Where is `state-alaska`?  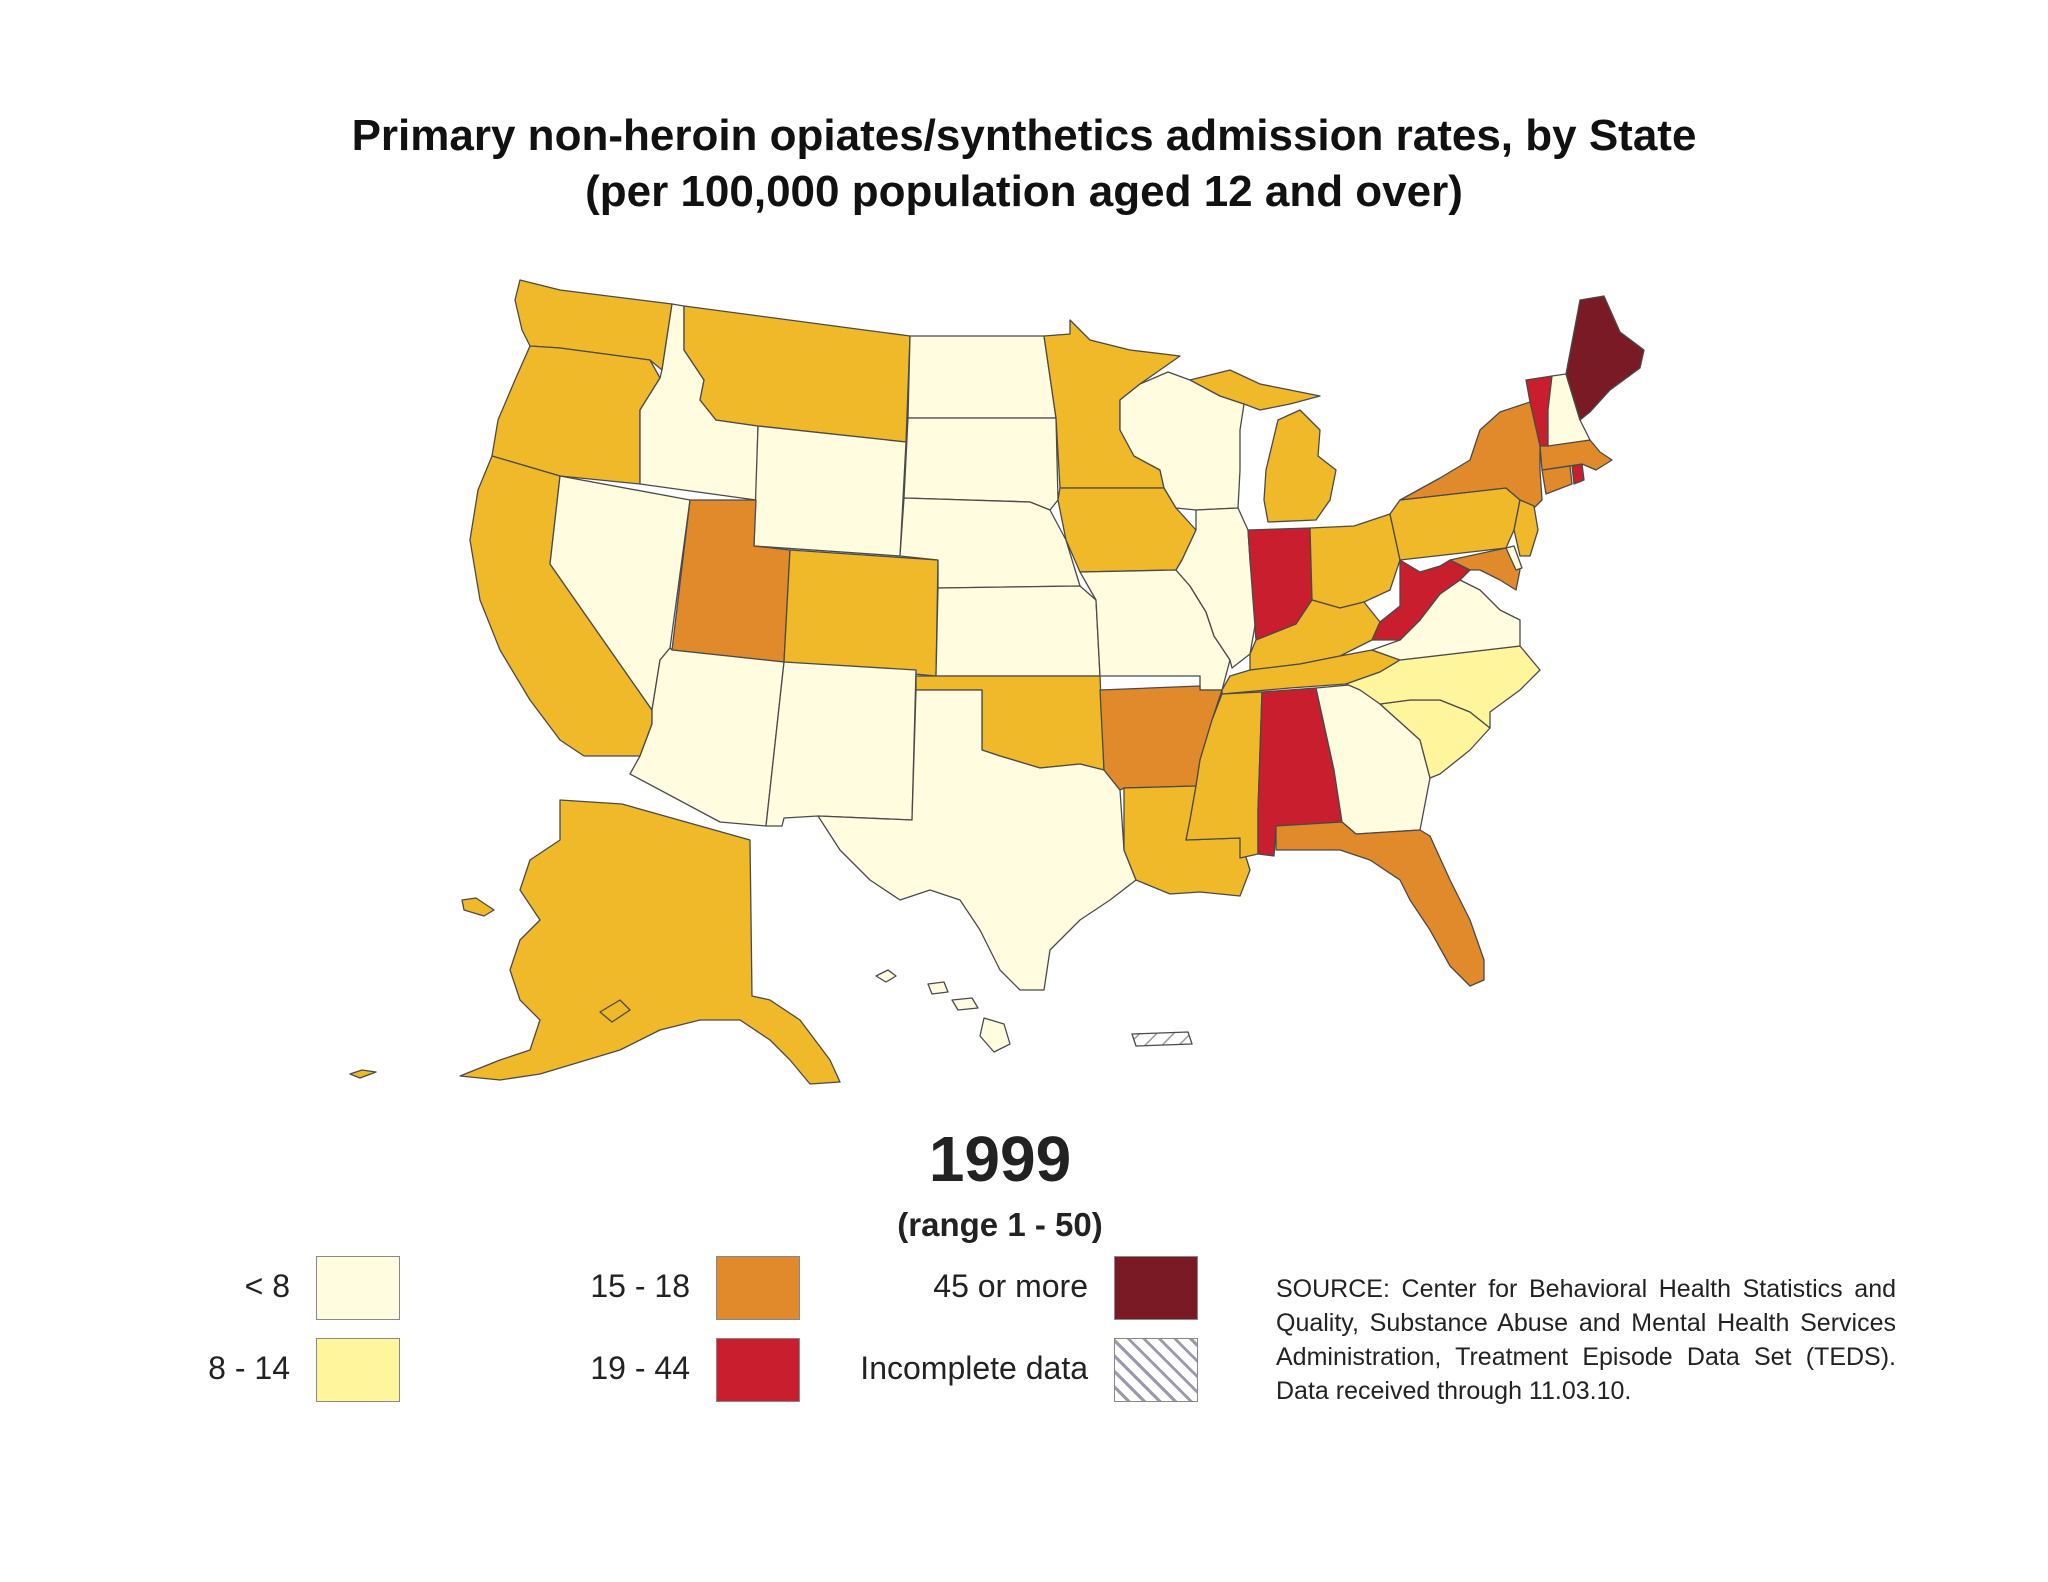 state-alaska is located at coordinates (650, 942).